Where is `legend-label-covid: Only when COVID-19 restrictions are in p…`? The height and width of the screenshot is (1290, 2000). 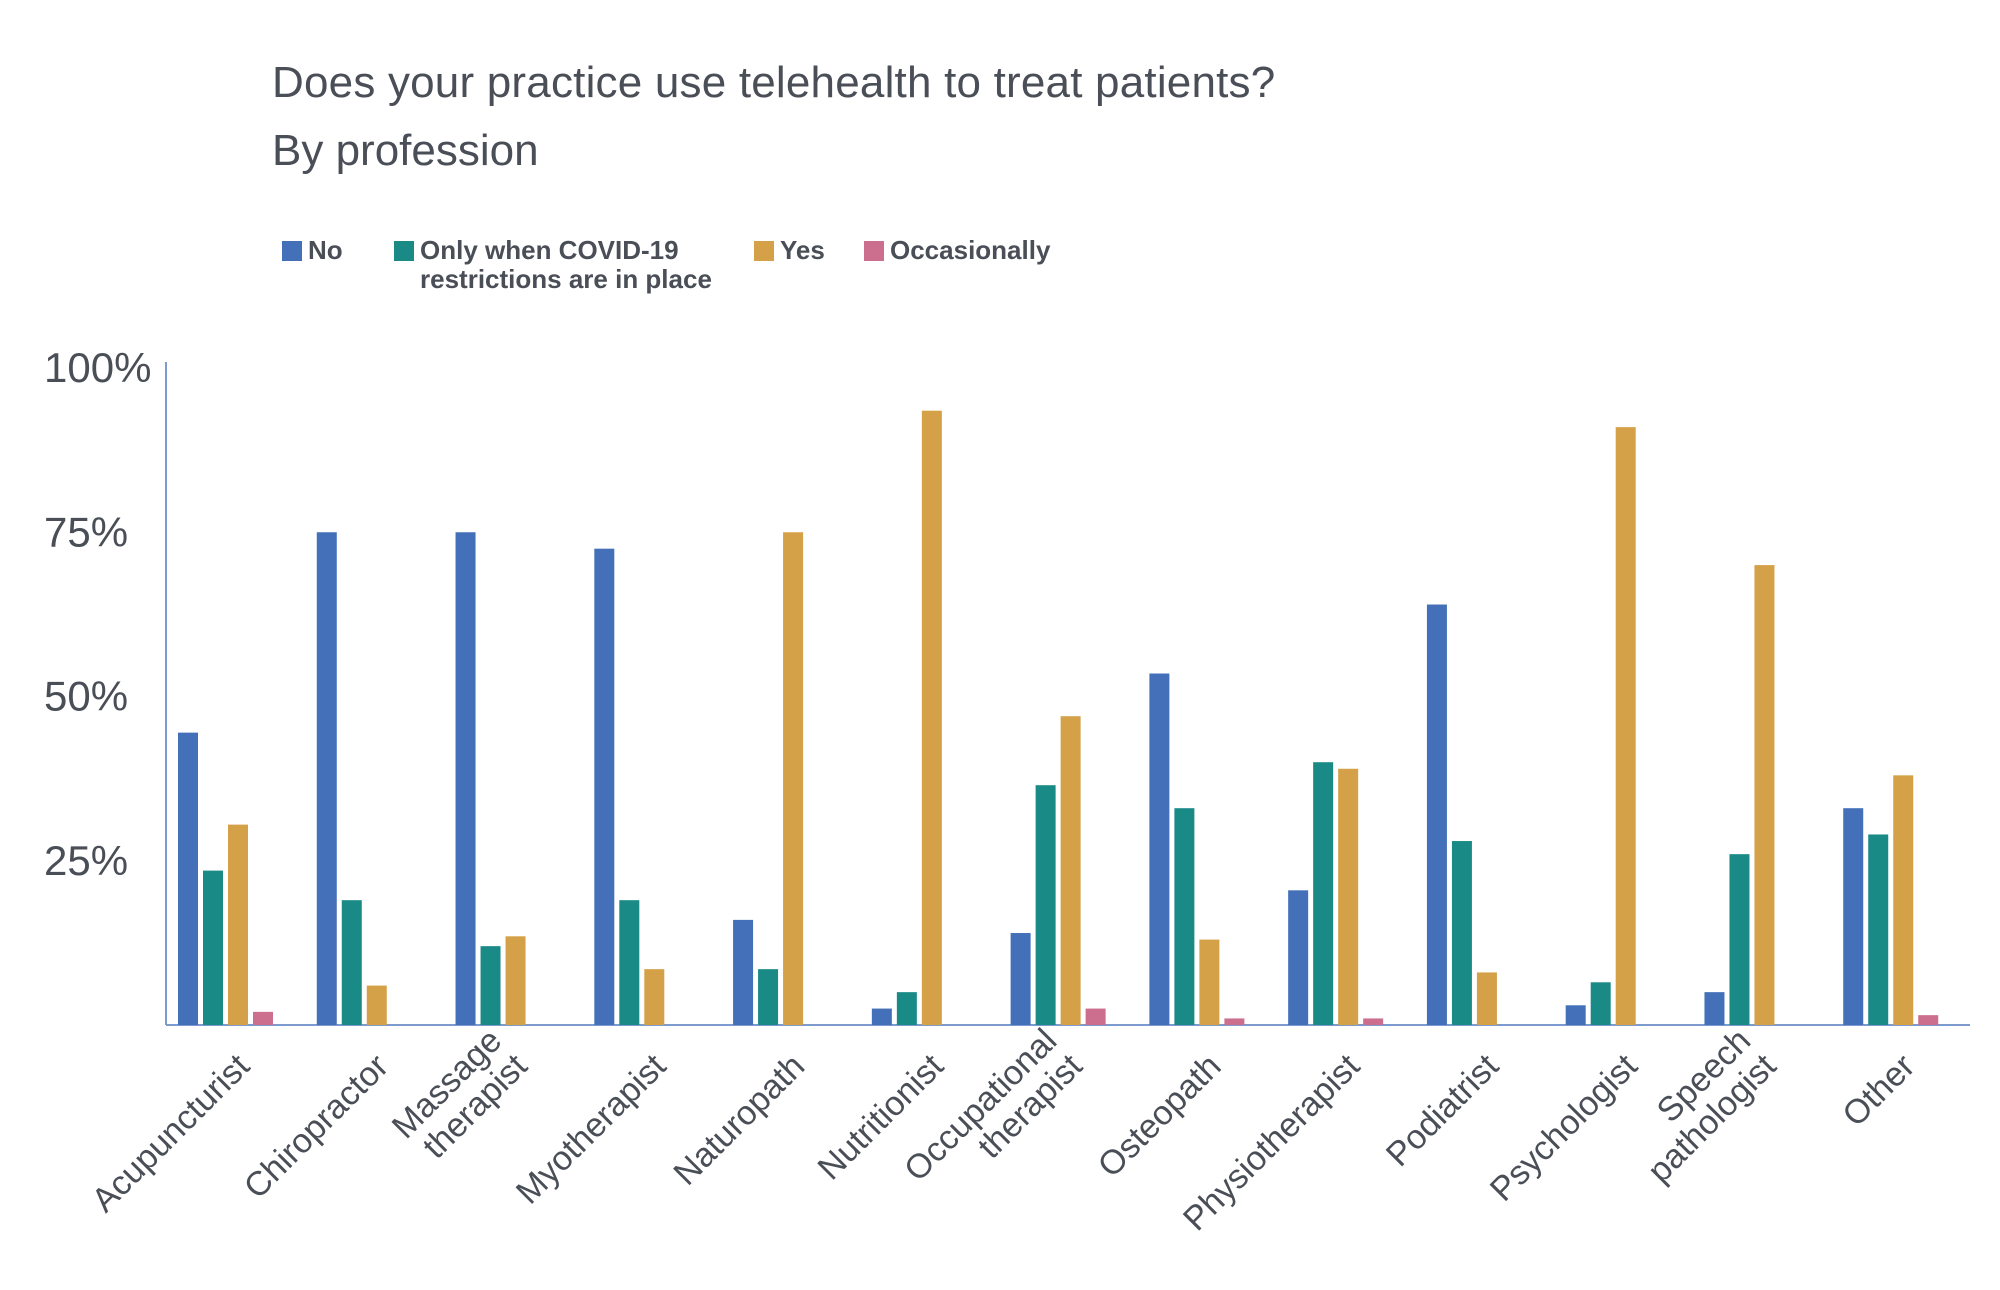
legend-label-covid: Only when COVID-19 restrictions are in p… is located at coordinates (566, 265).